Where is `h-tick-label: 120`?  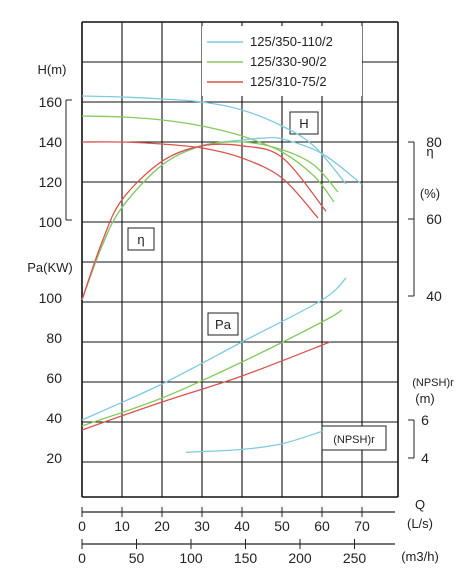 h-tick-label: 120 is located at coordinates (51, 182).